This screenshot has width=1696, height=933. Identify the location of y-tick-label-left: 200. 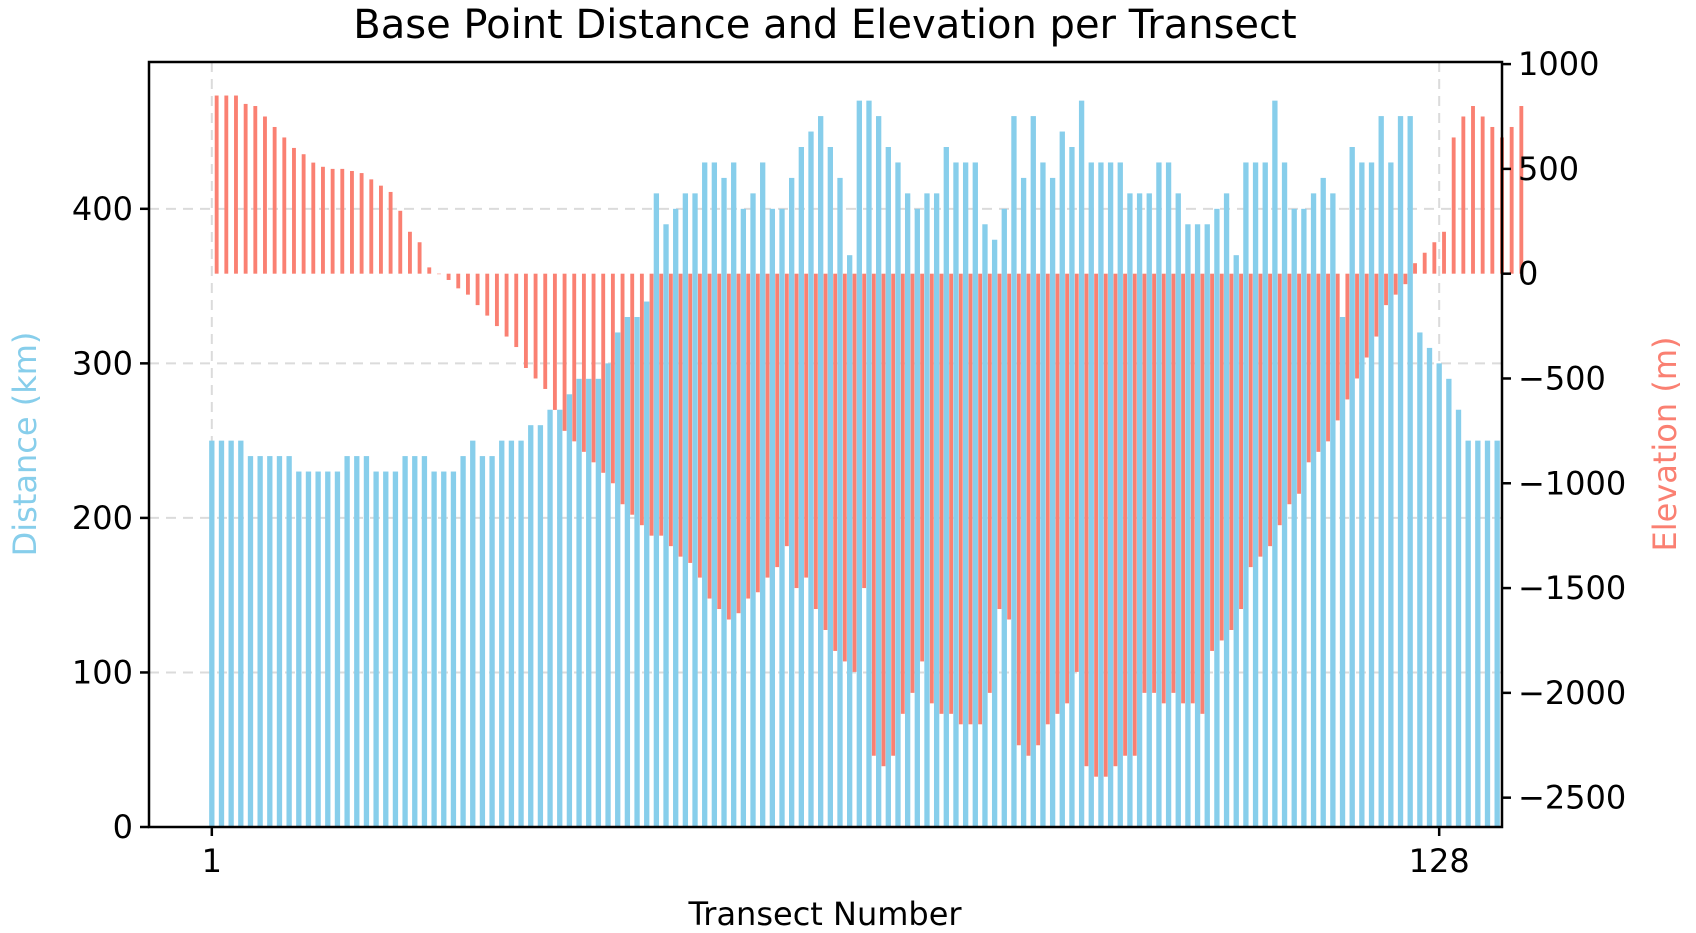
(102, 518).